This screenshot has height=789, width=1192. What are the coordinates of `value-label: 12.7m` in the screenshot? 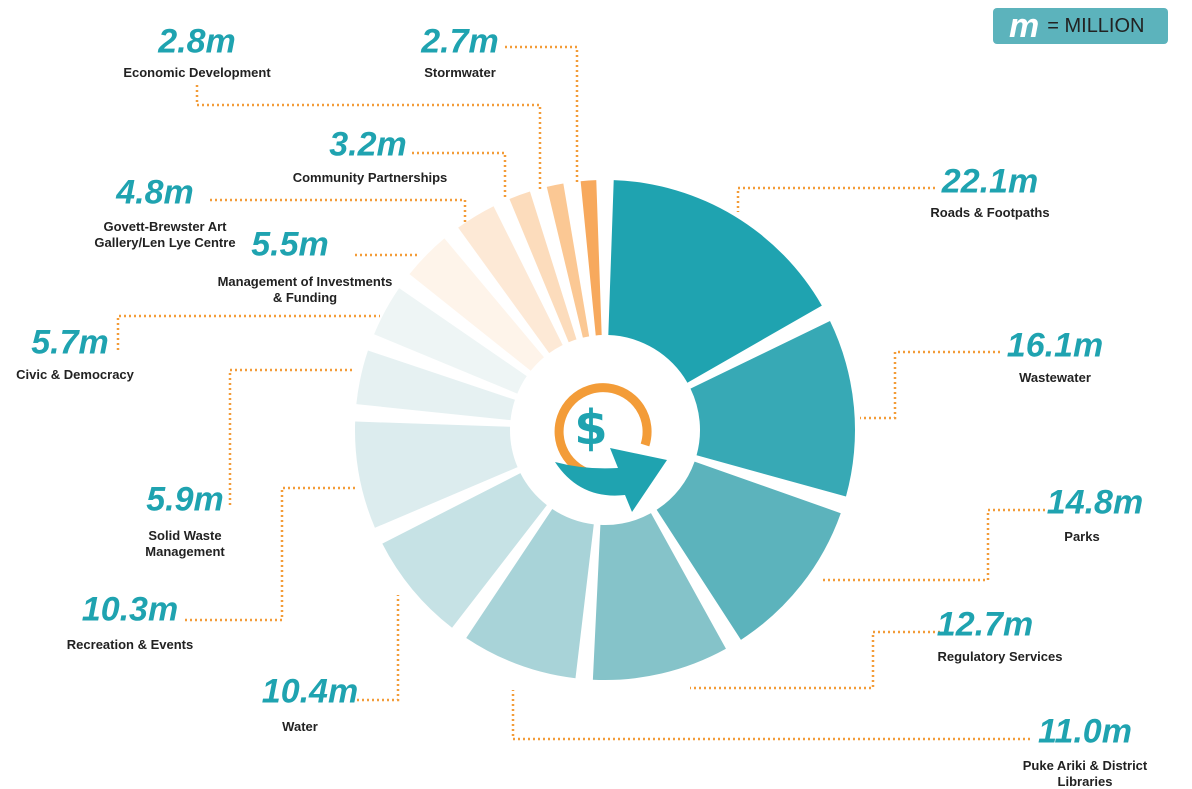 It's located at (985, 624).